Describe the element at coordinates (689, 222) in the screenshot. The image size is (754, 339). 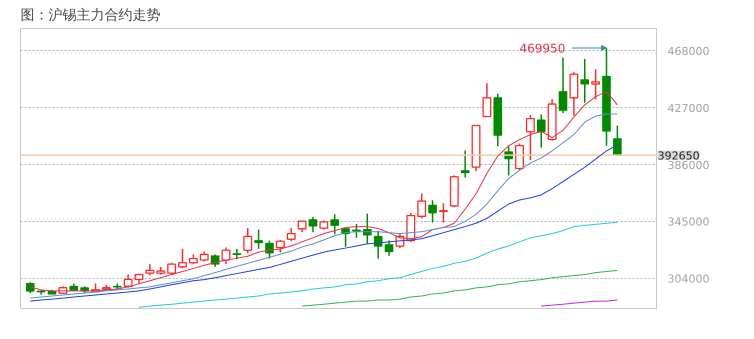
I see `y-tick-label: 345000` at that location.